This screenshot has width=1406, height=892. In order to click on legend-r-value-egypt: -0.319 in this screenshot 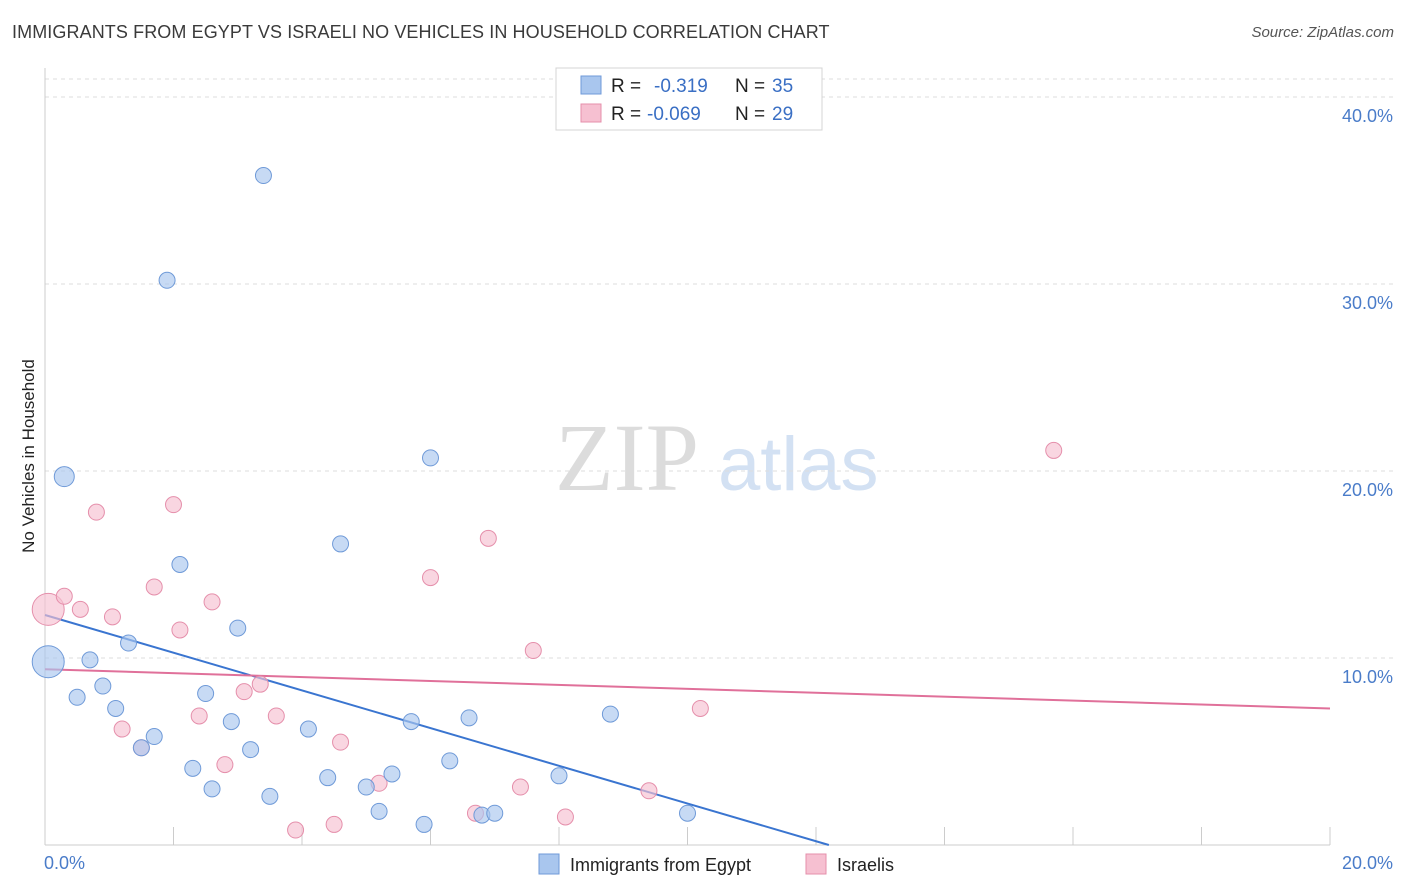, I will do `click(681, 86)`.